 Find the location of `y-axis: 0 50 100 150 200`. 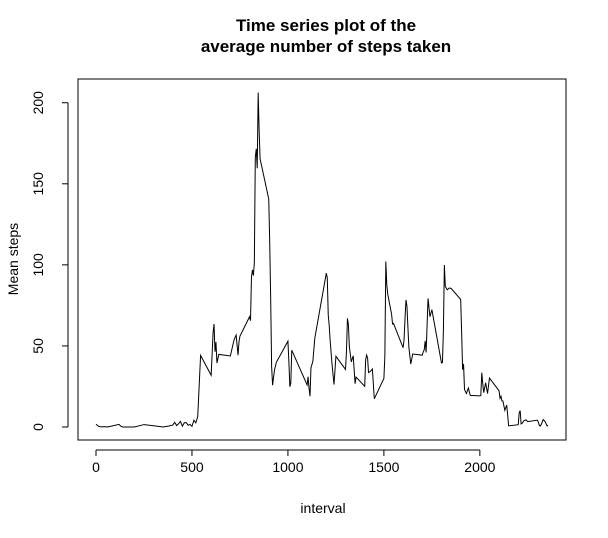

y-axis: 0 50 100 150 200 is located at coordinates (49, 261).